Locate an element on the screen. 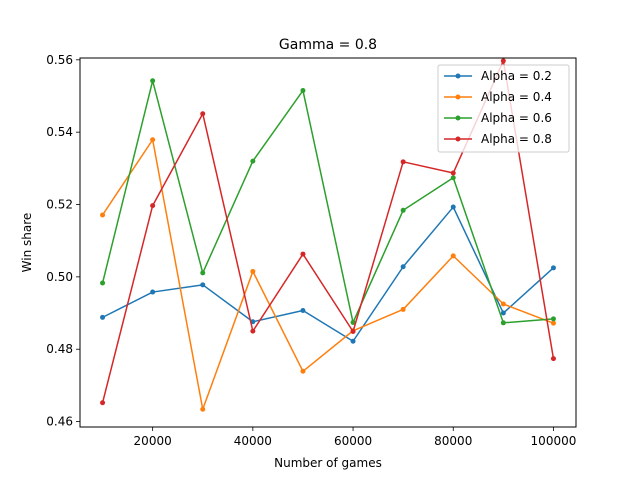 This screenshot has width=640, height=480. y-tick-label: 0.46 is located at coordinates (59, 422).